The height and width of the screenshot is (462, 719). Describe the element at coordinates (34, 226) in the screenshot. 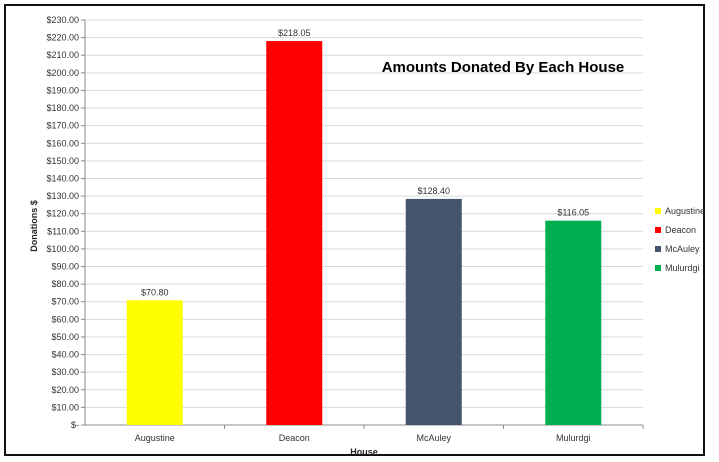

I see `y-axis-title: Donations $` at that location.